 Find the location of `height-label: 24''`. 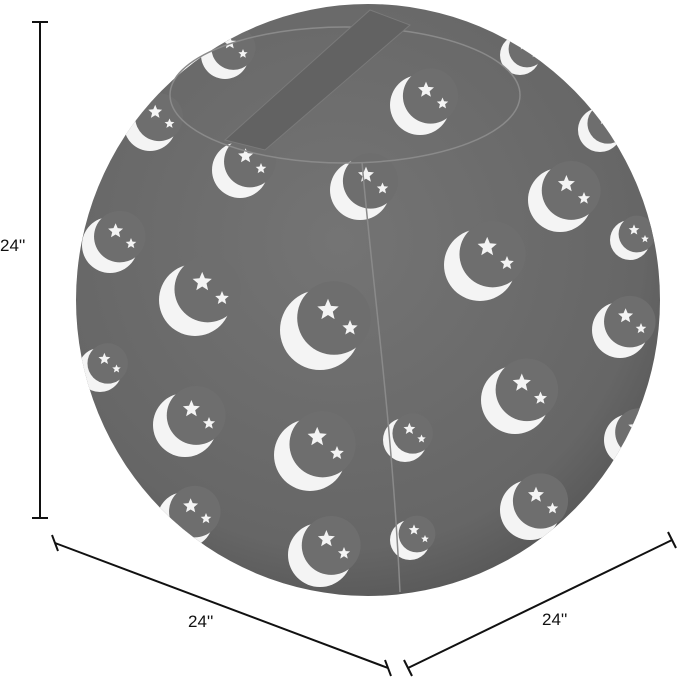

height-label: 24'' is located at coordinates (13, 245).